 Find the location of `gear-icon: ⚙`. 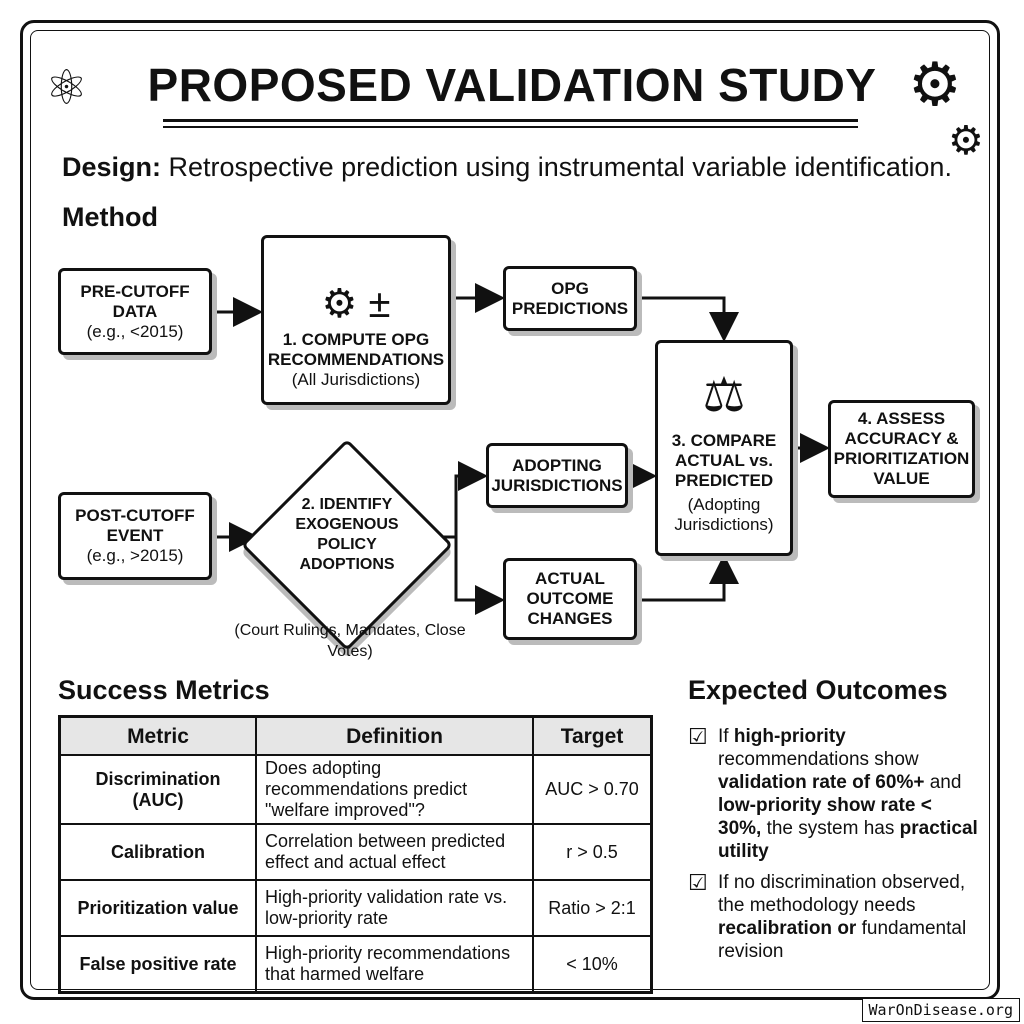

gear-icon: ⚙ is located at coordinates (935, 84).